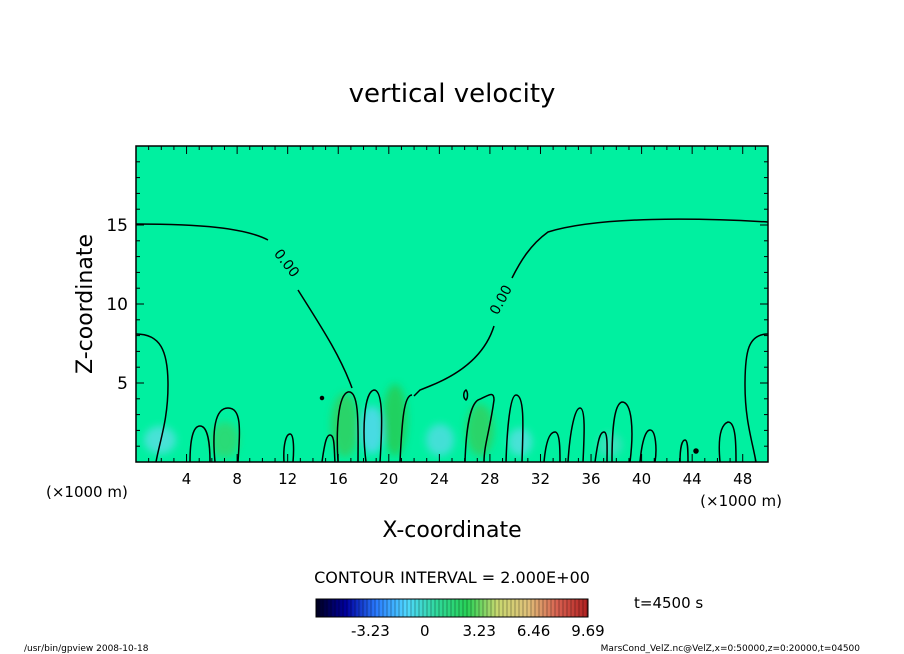  I want to click on chart-title: vertical velocity, so click(452, 94).